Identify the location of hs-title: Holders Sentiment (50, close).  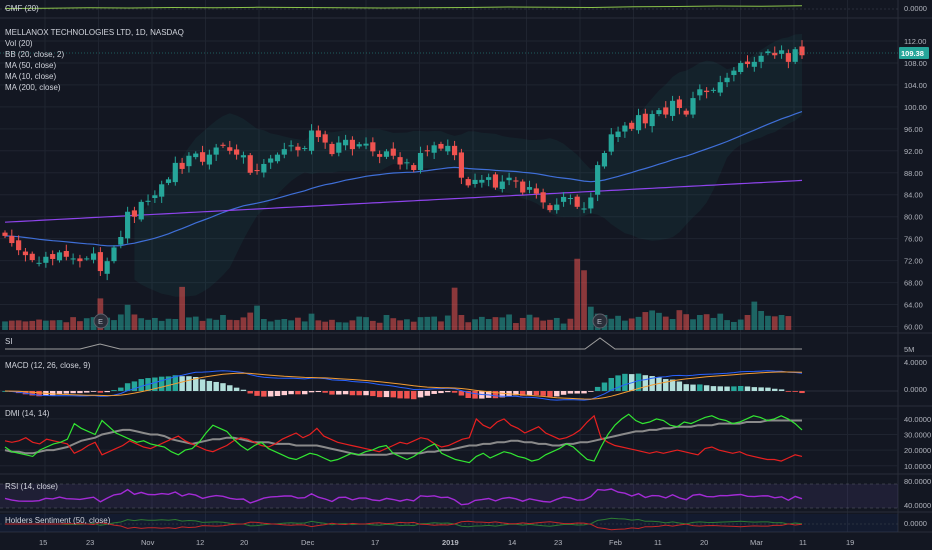
(58, 520).